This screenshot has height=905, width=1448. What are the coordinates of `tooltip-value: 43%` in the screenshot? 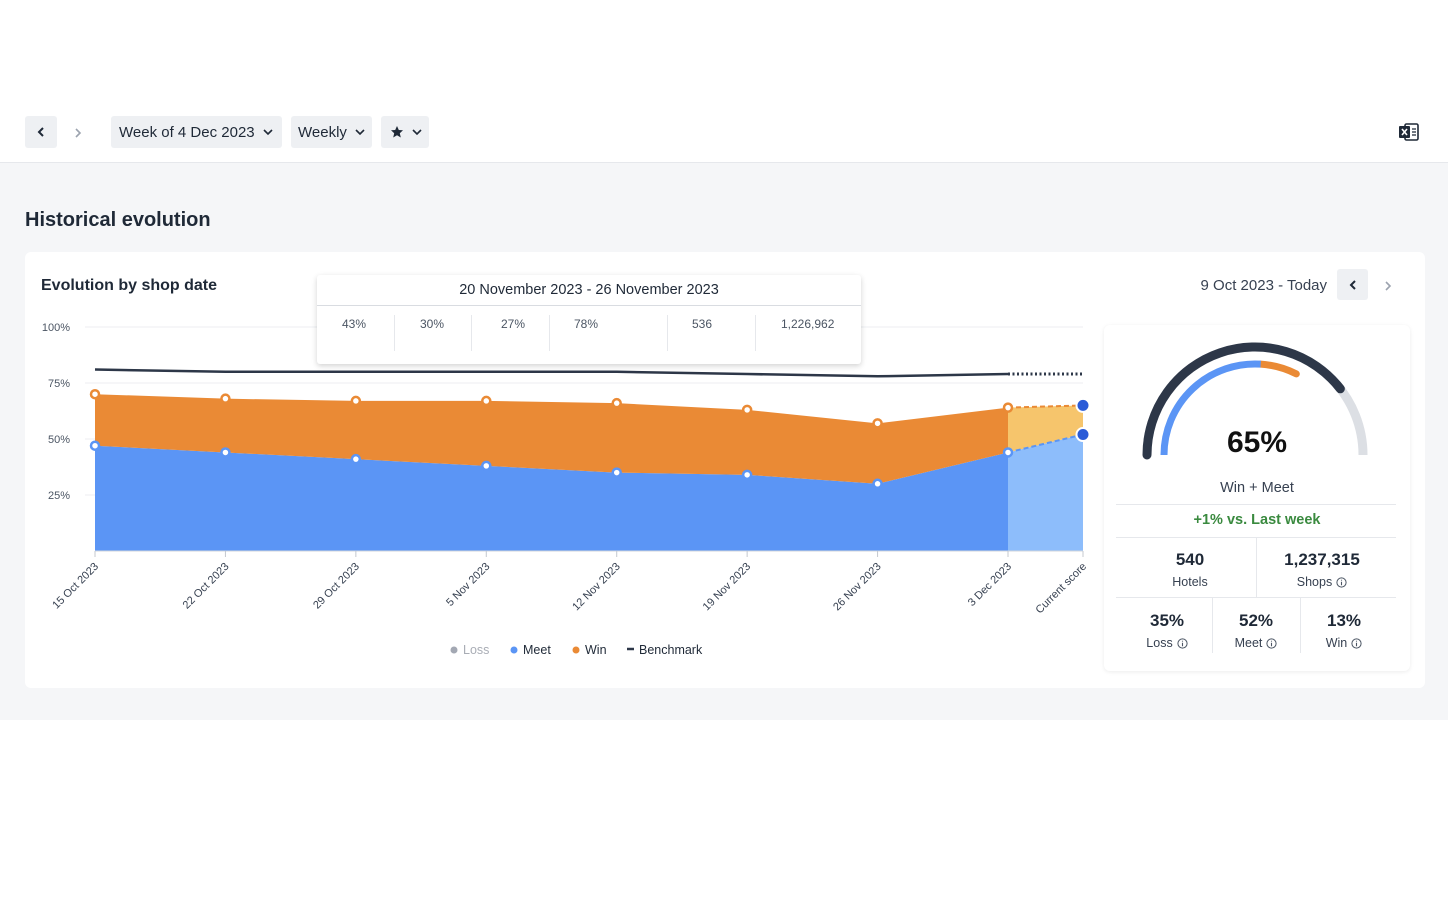 It's located at (354, 324).